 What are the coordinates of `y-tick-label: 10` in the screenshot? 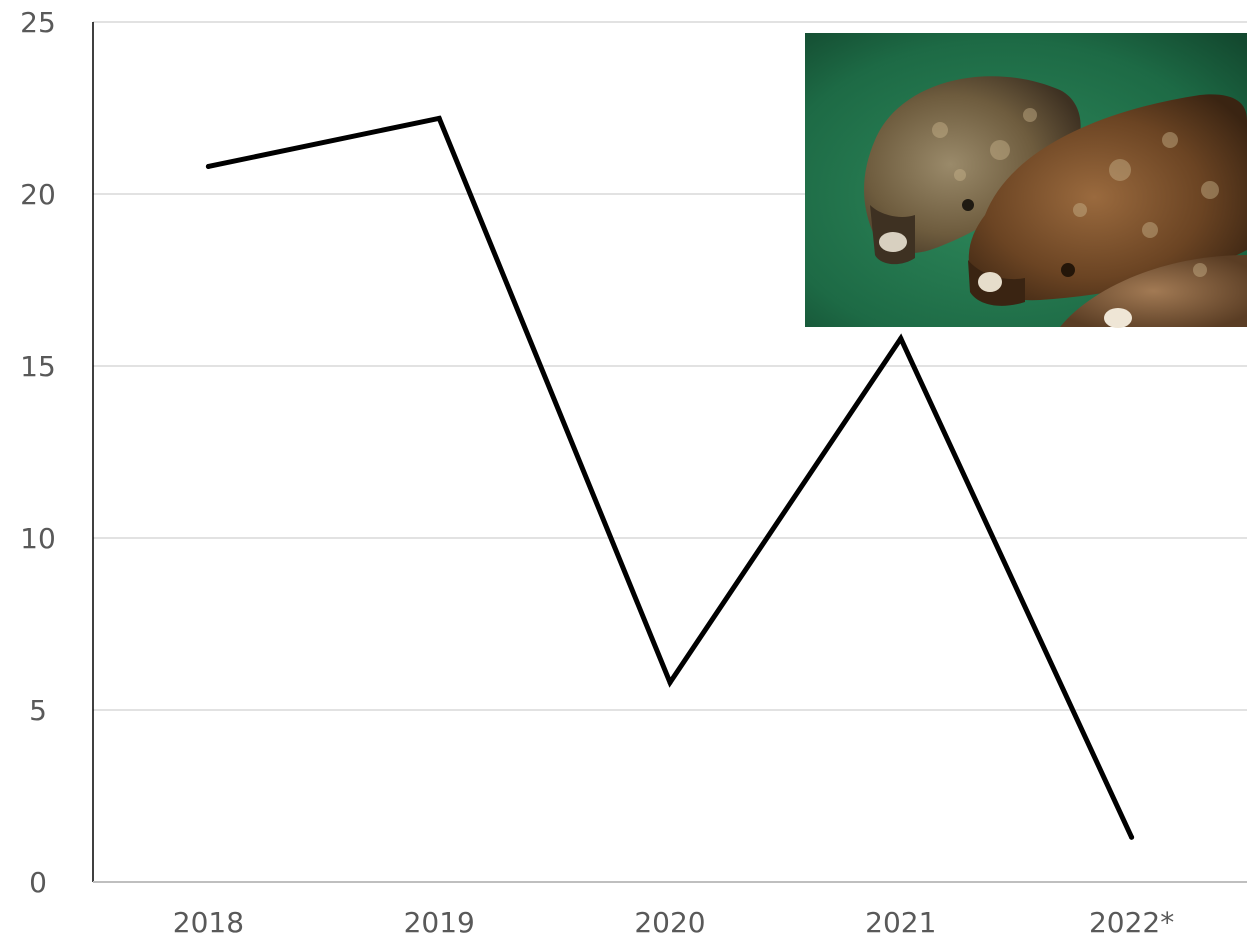 It's located at (38, 538).